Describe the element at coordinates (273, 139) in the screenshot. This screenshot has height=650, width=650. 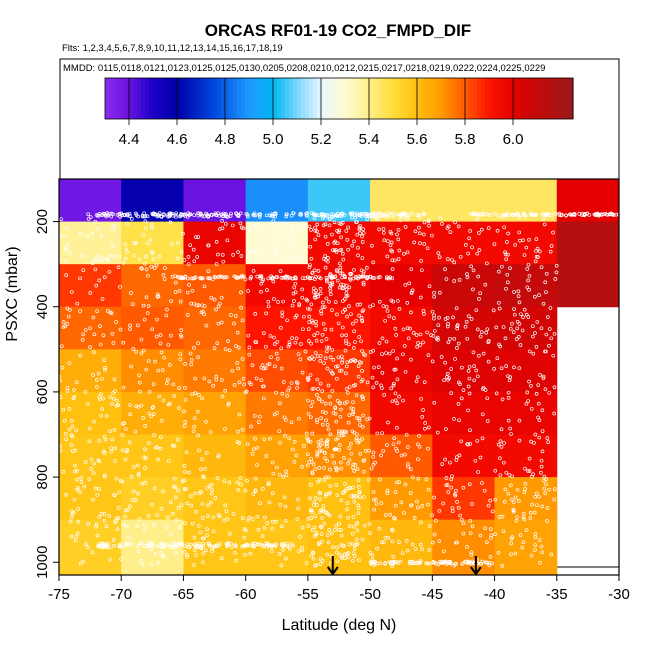
I see `colorbar-tick-label: 5.0` at that location.